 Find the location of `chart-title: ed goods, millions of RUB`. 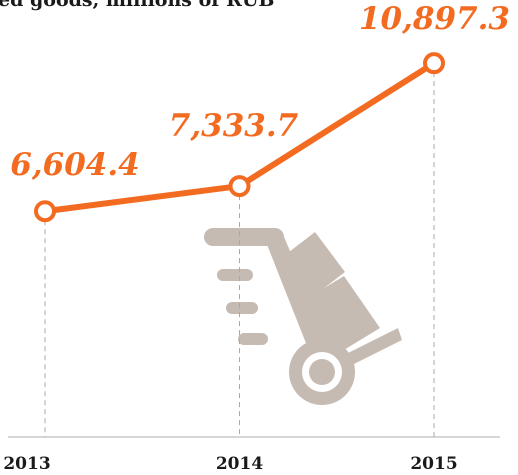

chart-title: ed goods, millions of RUB is located at coordinates (137, 5).